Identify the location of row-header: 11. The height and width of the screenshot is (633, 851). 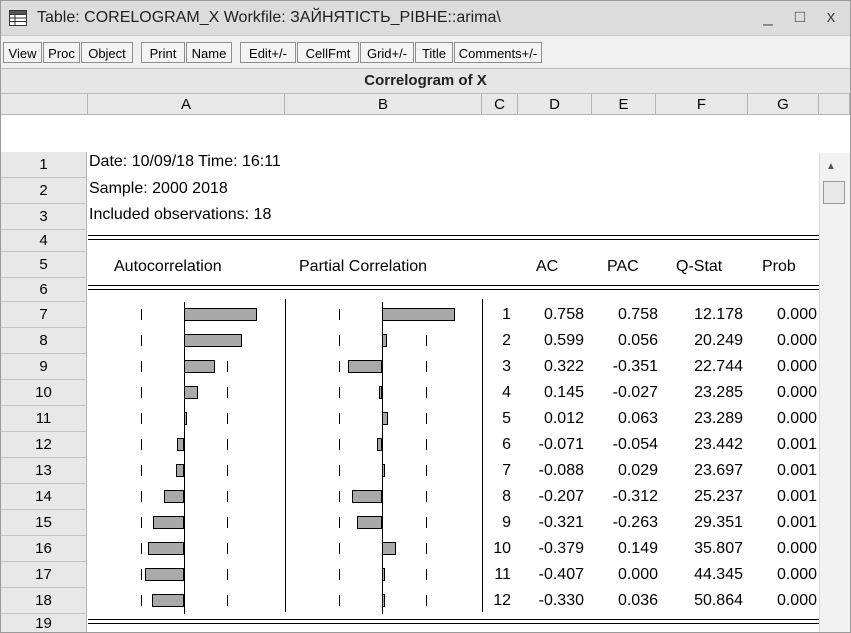
(44, 419).